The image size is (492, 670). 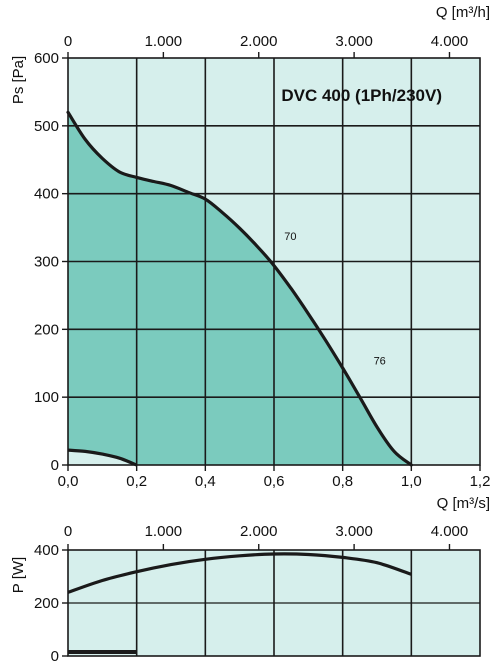 What do you see at coordinates (46, 194) in the screenshot?
I see `pressure-y-tick-label: 400` at bounding box center [46, 194].